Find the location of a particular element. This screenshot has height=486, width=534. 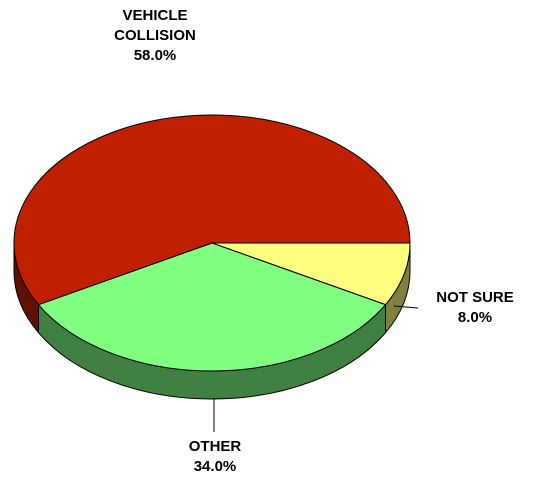

slice-value: 58.0% is located at coordinates (155, 55).